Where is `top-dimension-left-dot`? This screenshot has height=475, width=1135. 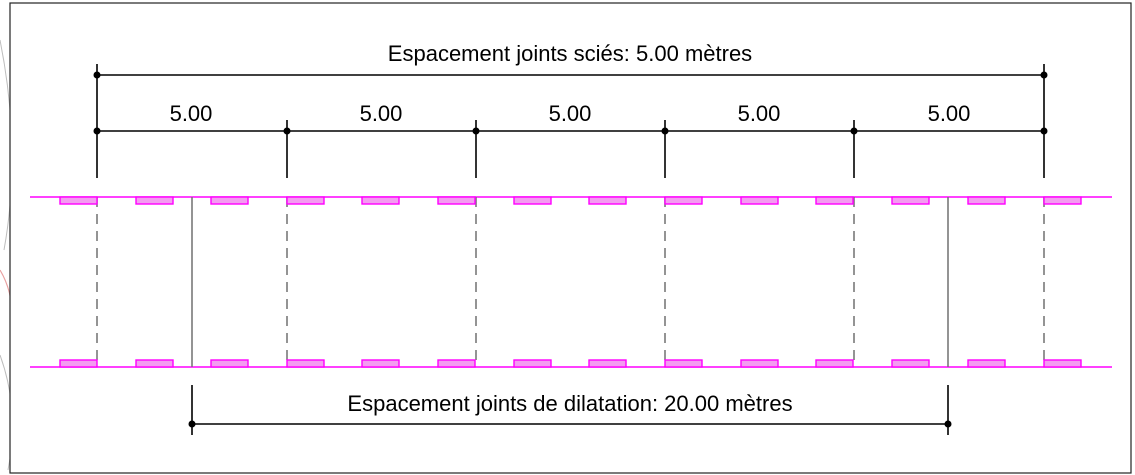
top-dimension-left-dot is located at coordinates (97, 75).